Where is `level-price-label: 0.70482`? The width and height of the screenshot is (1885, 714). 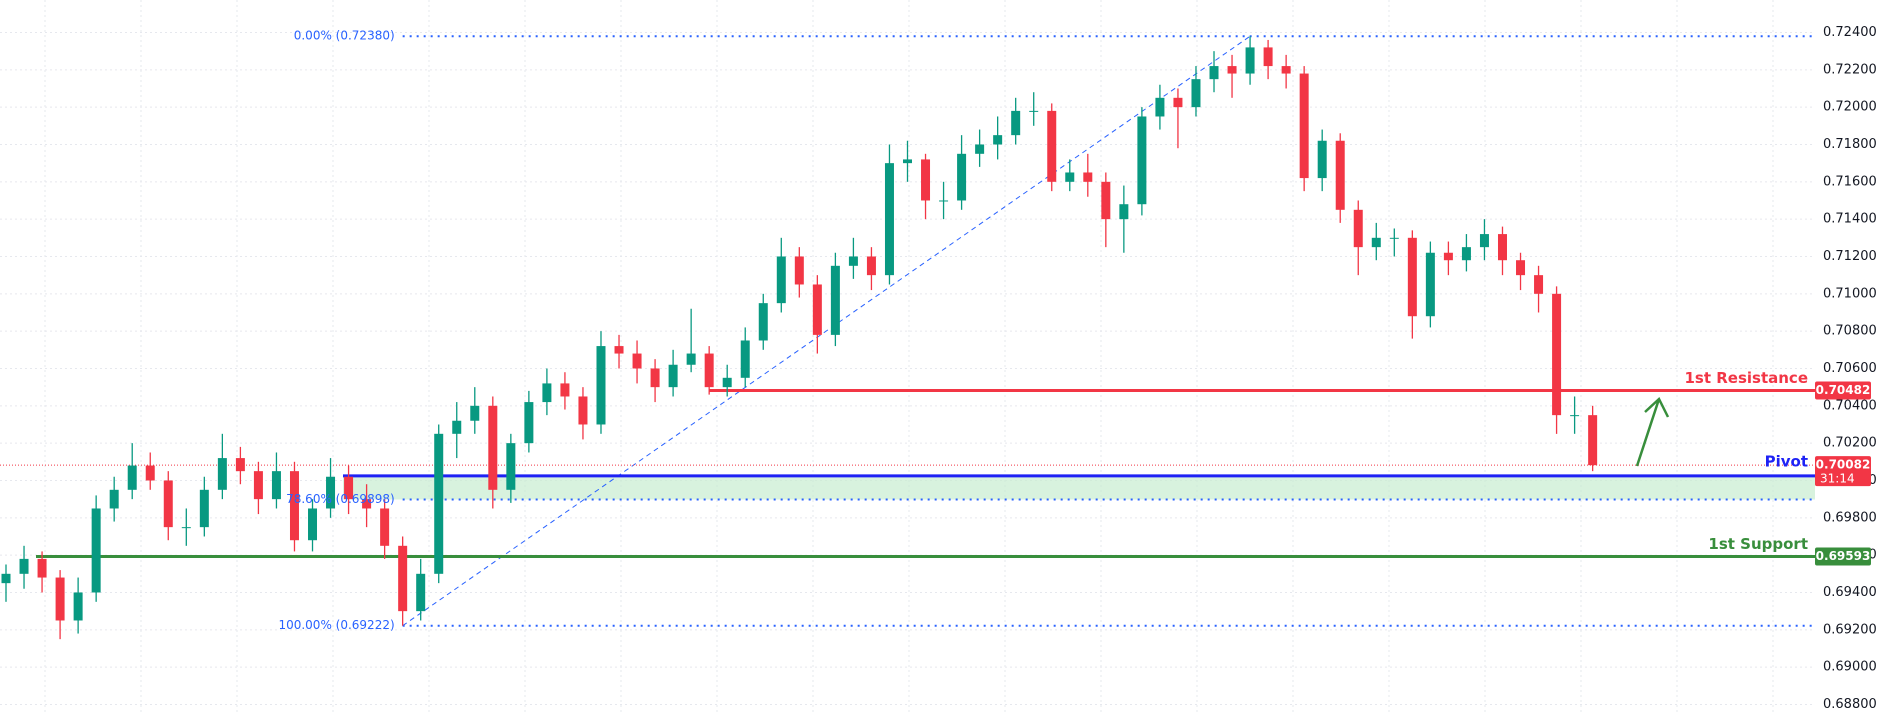 level-price-label: 0.70482 is located at coordinates (1843, 390).